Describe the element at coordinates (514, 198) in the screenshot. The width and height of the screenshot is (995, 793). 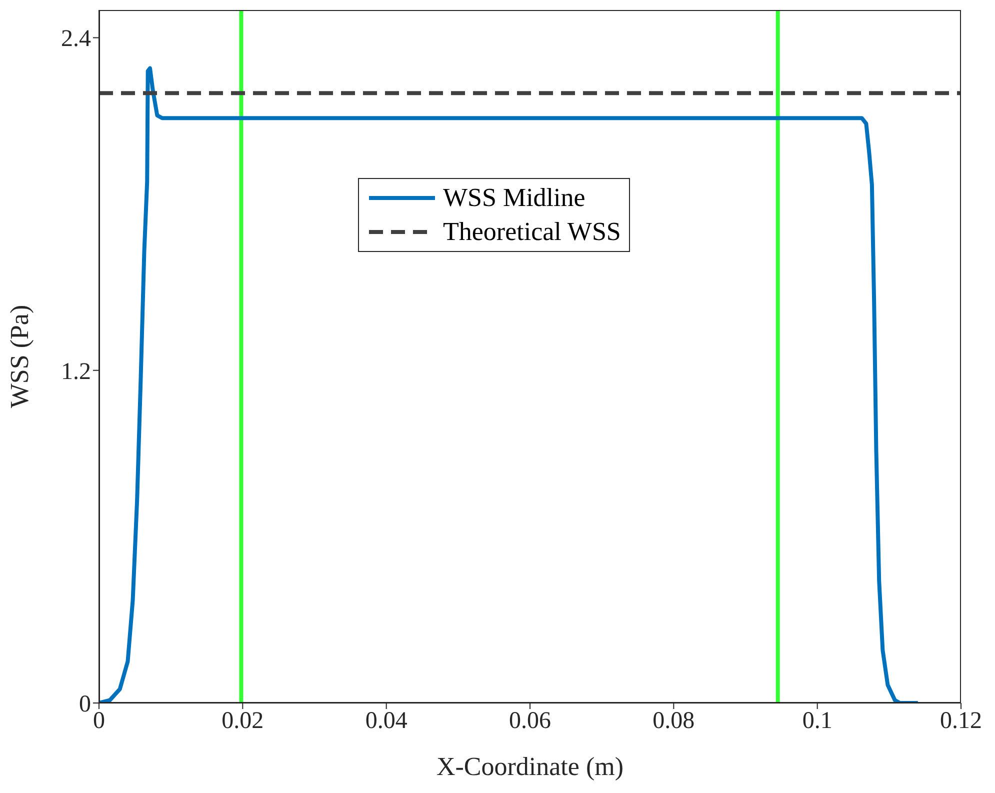
I see `legend-label: WSS Midline` at that location.